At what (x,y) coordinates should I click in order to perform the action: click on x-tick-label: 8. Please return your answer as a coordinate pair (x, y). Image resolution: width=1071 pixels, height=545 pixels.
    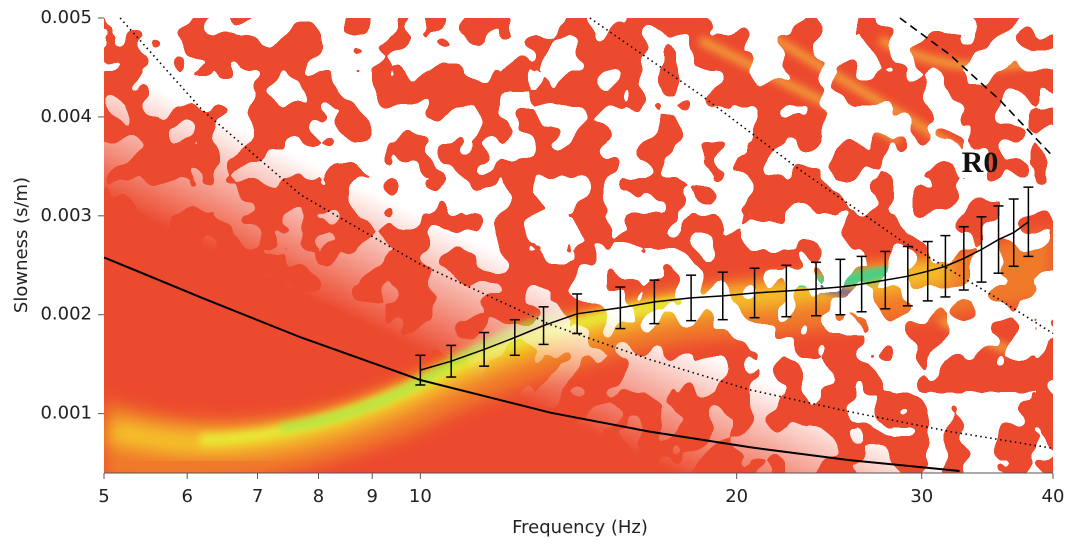
    Looking at the image, I should click on (318, 496).